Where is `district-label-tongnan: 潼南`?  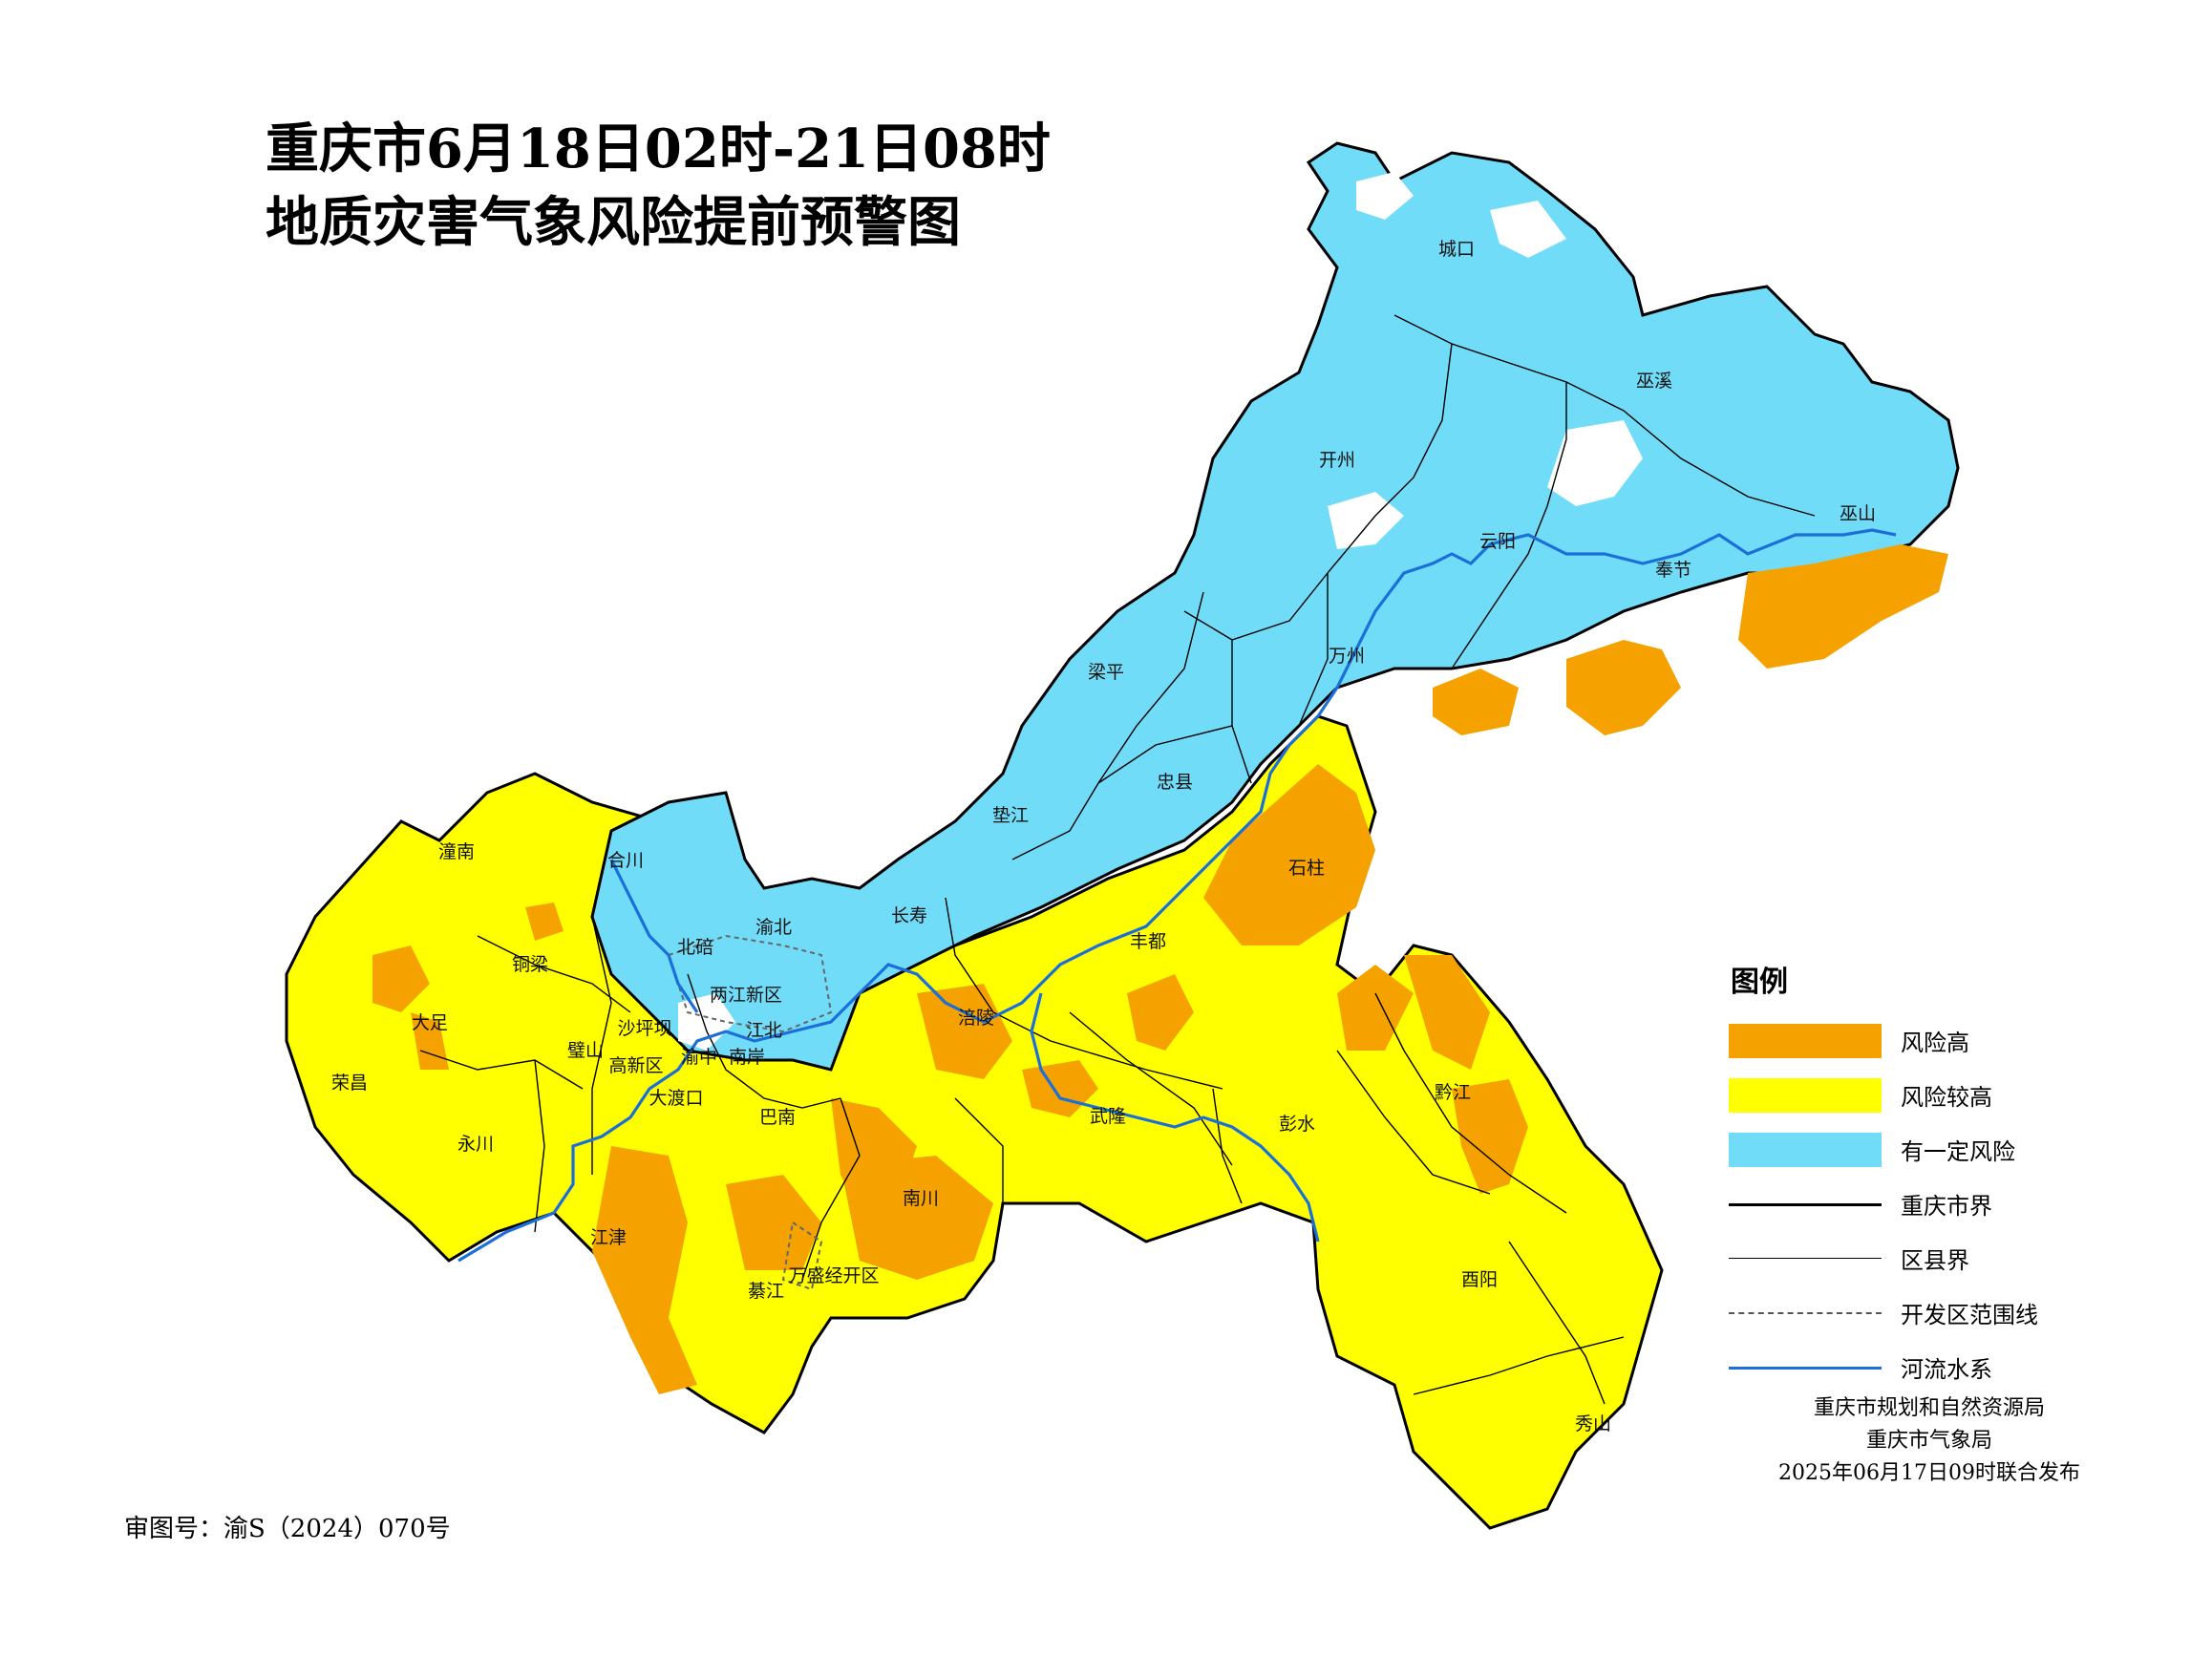 district-label-tongnan: 潼南 is located at coordinates (456, 851).